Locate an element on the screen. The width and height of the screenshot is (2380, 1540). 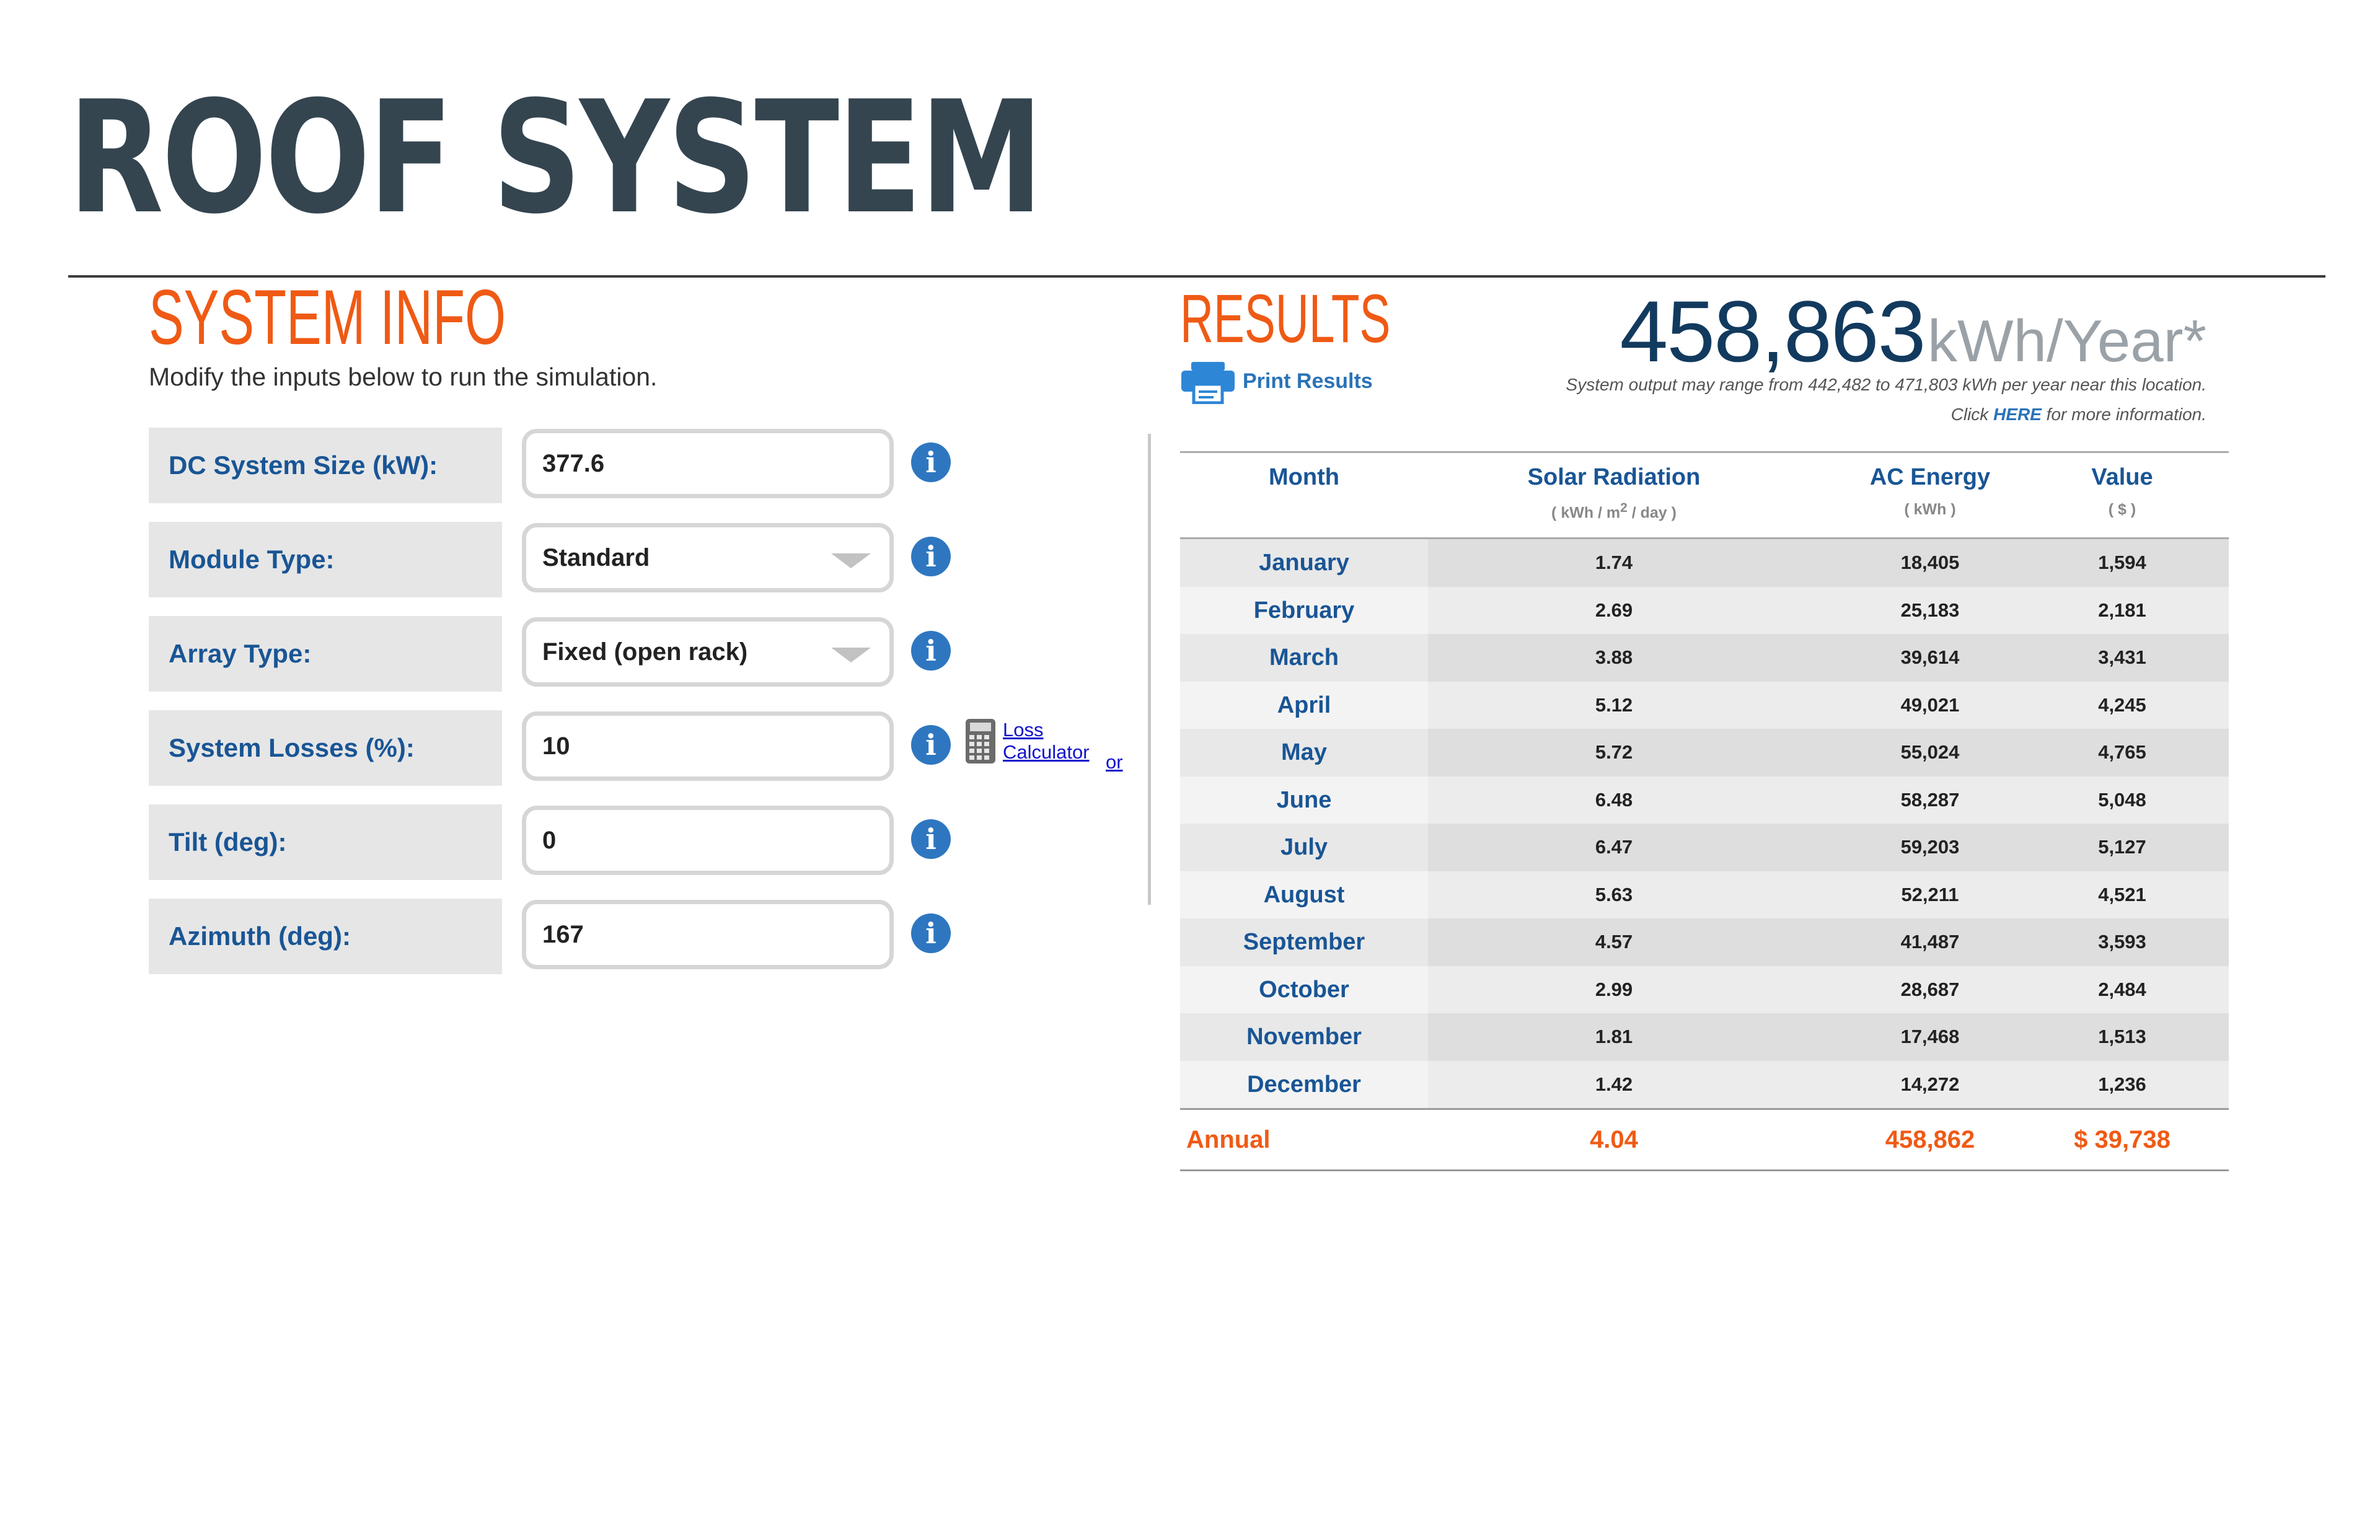
table-row: November 1.81 17,468 1,513 is located at coordinates (1704, 1037).